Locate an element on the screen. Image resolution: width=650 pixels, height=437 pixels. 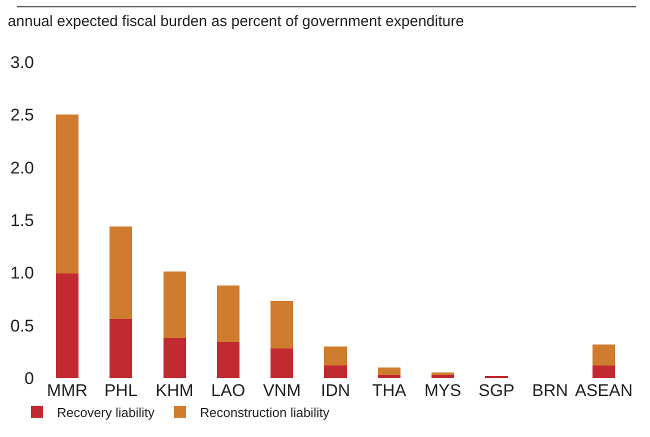
x-tick-label: IDN is located at coordinates (335, 390).